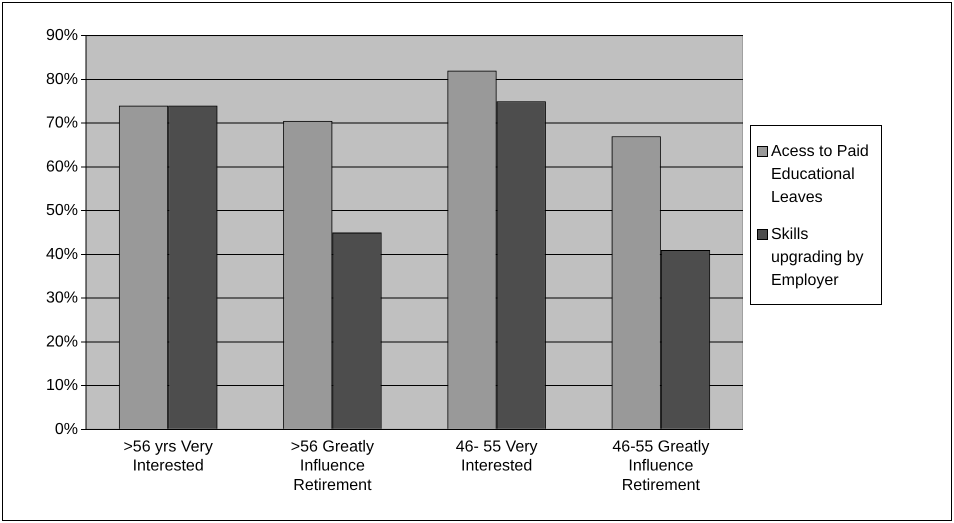  Describe the element at coordinates (168, 456) in the screenshot. I see `x-tick-label: >56 yrs Very Interested` at that location.